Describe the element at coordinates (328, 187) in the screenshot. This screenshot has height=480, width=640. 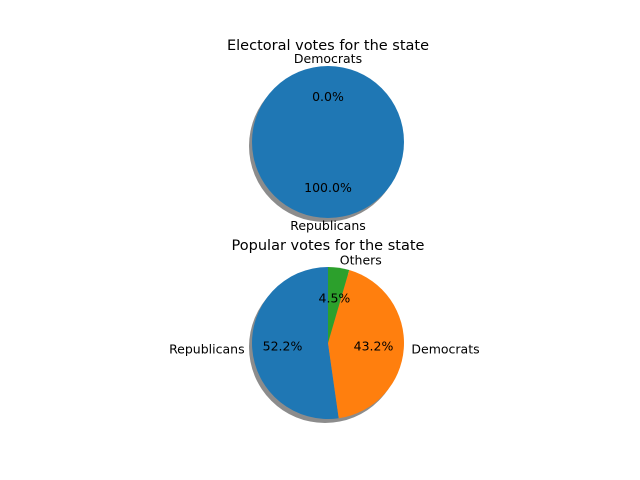
I see `pct-label-republicans: 100.0%` at that location.